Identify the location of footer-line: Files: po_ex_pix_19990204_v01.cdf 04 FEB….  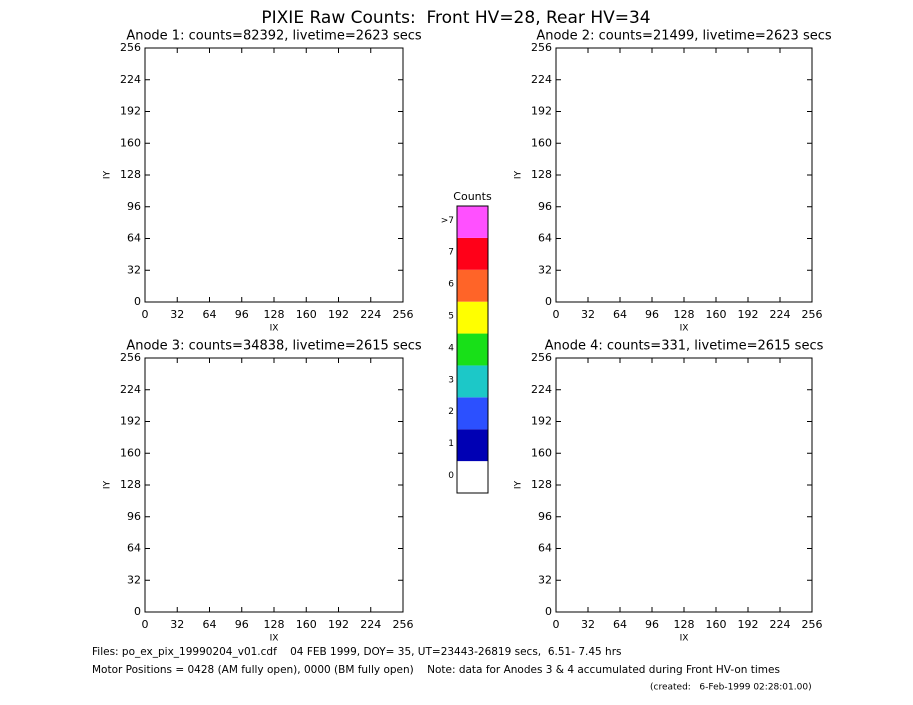
(356, 652).